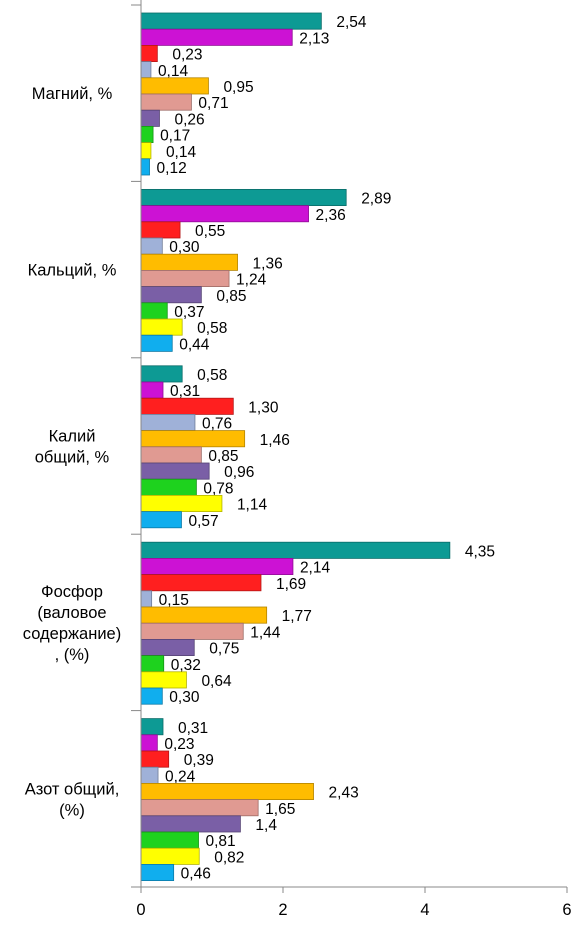 The height and width of the screenshot is (927, 571). Describe the element at coordinates (186, 665) in the screenshot. I see `data-label: 0,32` at that location.